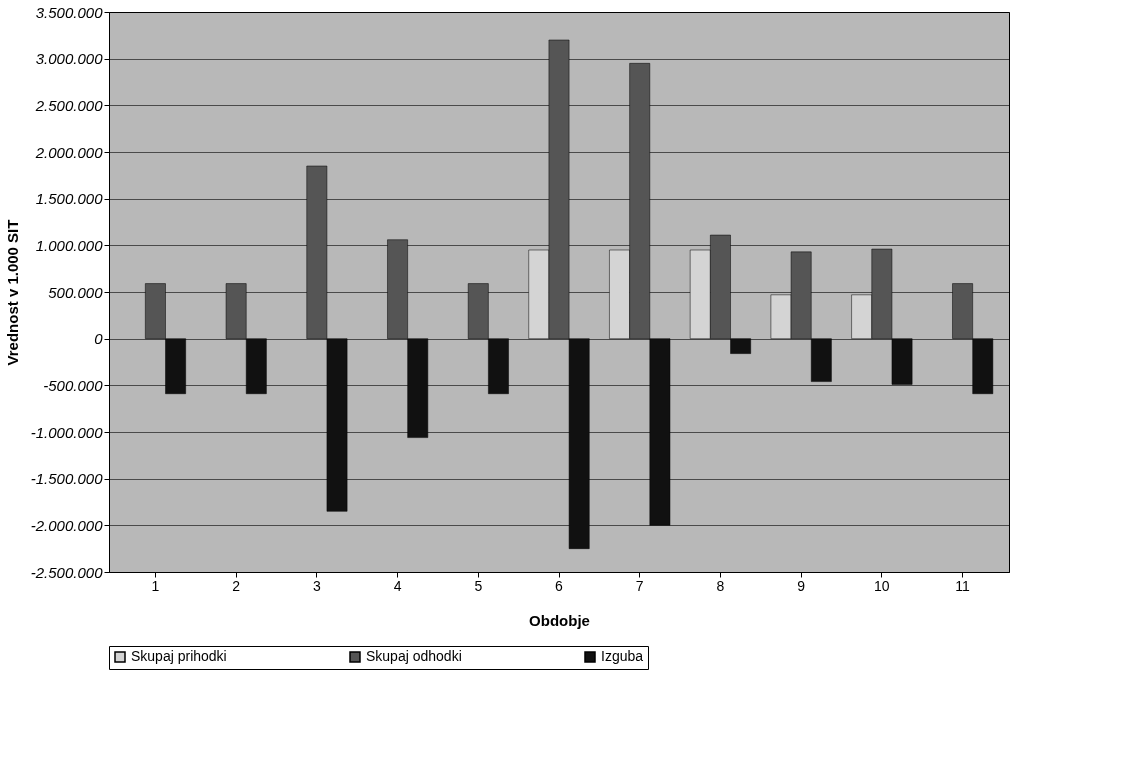 This screenshot has height=773, width=1122. Describe the element at coordinates (414, 656) in the screenshot. I see `legend-label: Skupaj odhodki` at that location.